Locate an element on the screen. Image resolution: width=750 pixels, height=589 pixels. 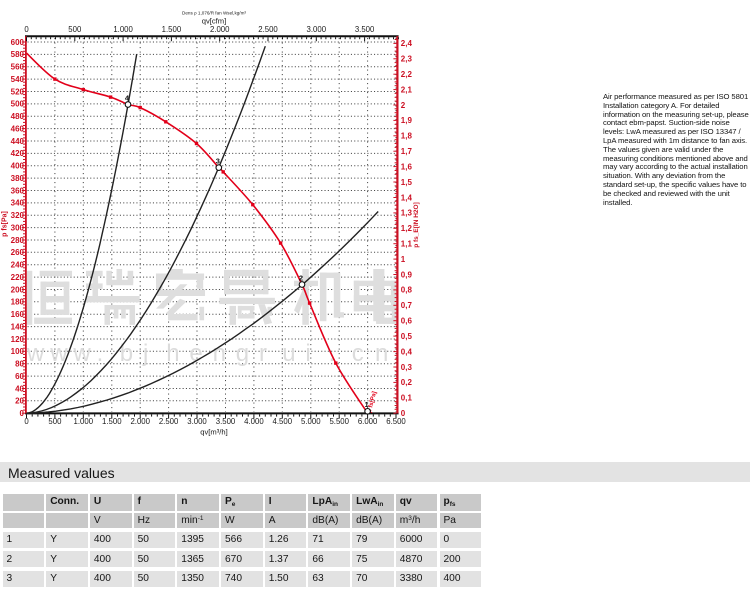
svg-text: 40 is located at coordinates (19, 388).